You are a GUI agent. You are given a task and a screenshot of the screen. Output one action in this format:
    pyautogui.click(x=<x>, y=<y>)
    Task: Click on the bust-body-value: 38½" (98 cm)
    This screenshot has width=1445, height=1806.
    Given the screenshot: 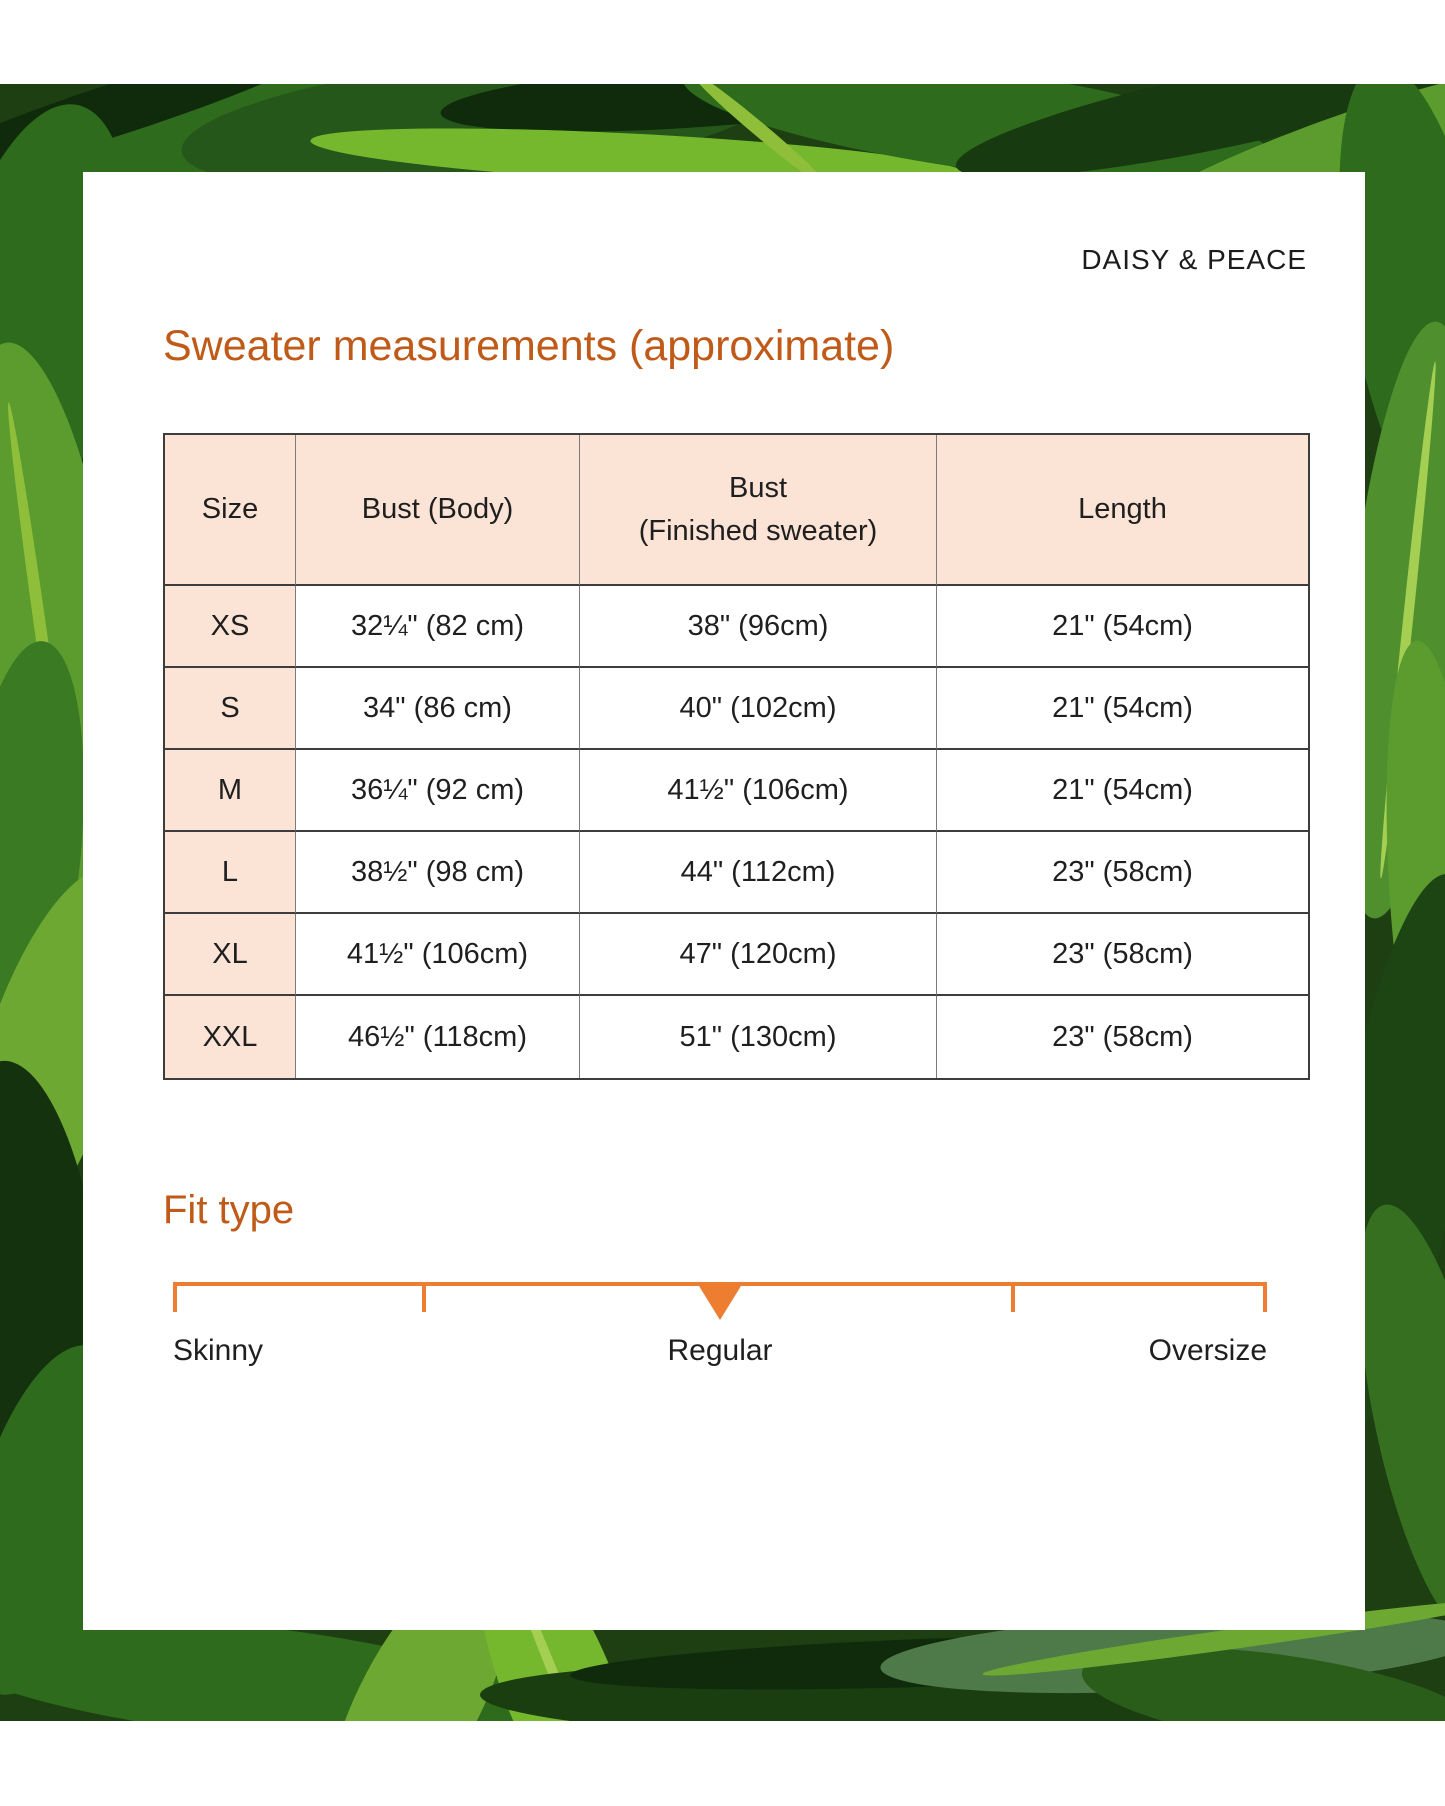 What is the action you would take?
    pyautogui.click(x=438, y=873)
    